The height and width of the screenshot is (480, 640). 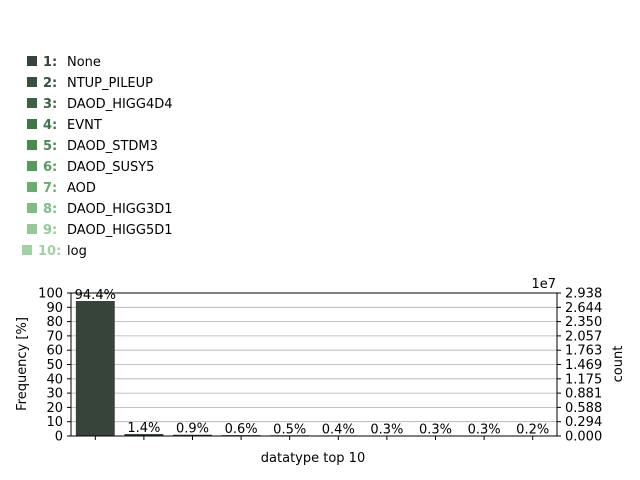 I want to click on legend-number: 5:, so click(x=50, y=146).